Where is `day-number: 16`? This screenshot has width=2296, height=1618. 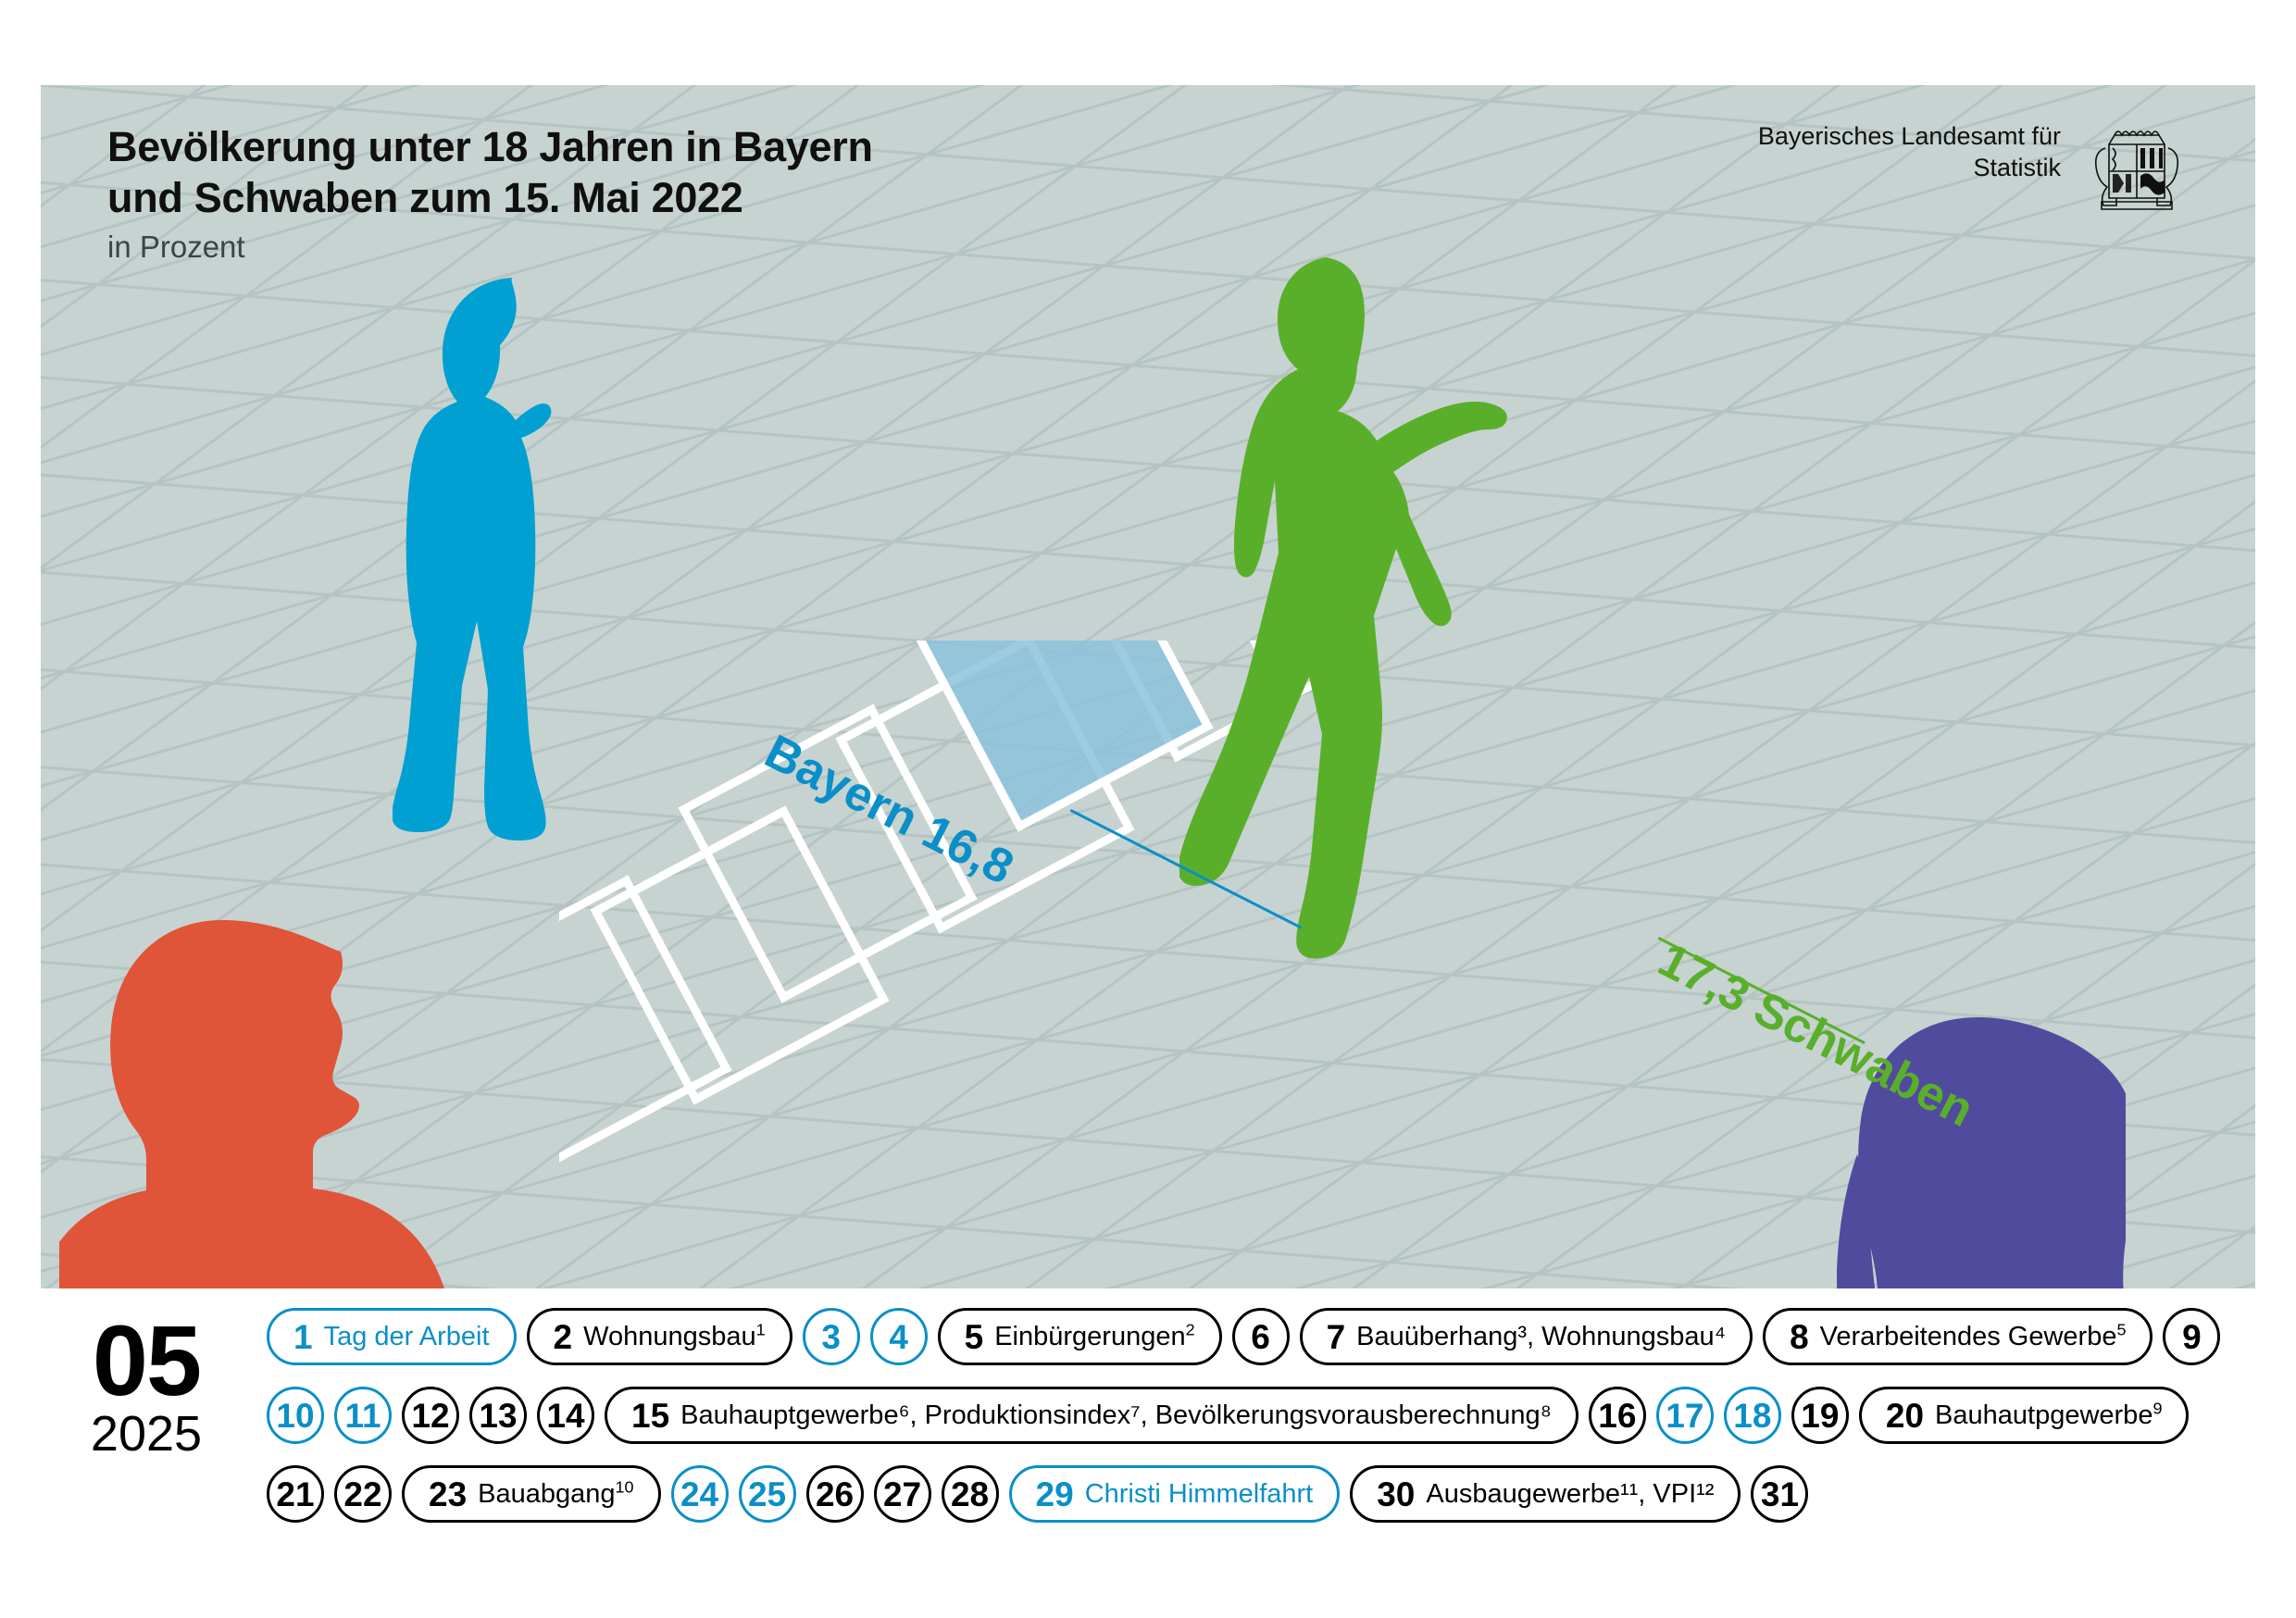 day-number: 16 is located at coordinates (1617, 1415).